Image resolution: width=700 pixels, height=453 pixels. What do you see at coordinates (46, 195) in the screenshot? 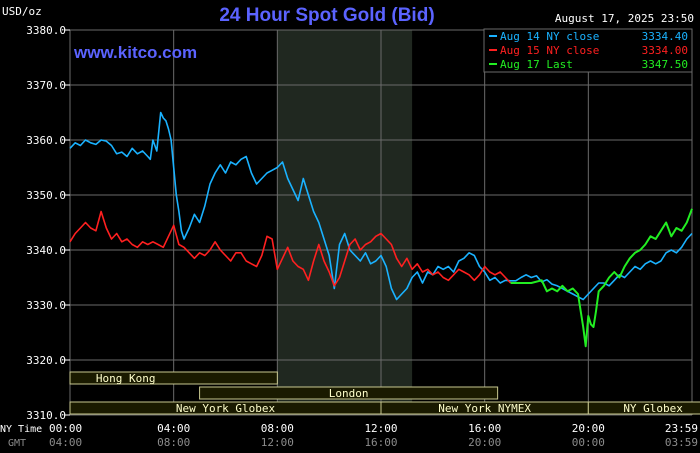
I see `y-tick-label: 3350.0` at bounding box center [46, 195].